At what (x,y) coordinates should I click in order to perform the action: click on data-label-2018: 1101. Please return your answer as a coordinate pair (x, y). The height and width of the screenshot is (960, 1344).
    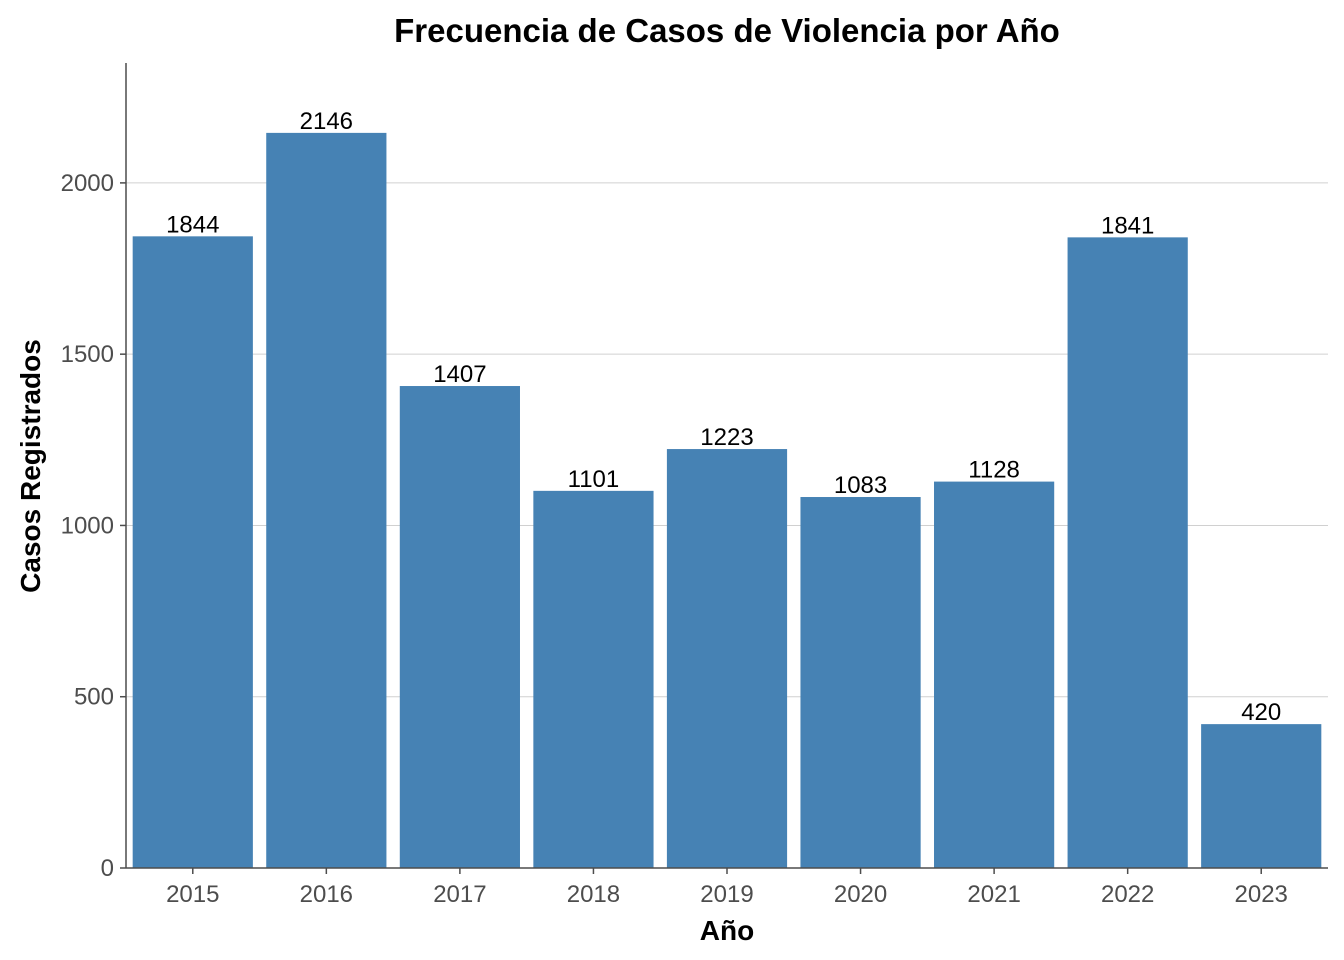
    Looking at the image, I should click on (594, 479).